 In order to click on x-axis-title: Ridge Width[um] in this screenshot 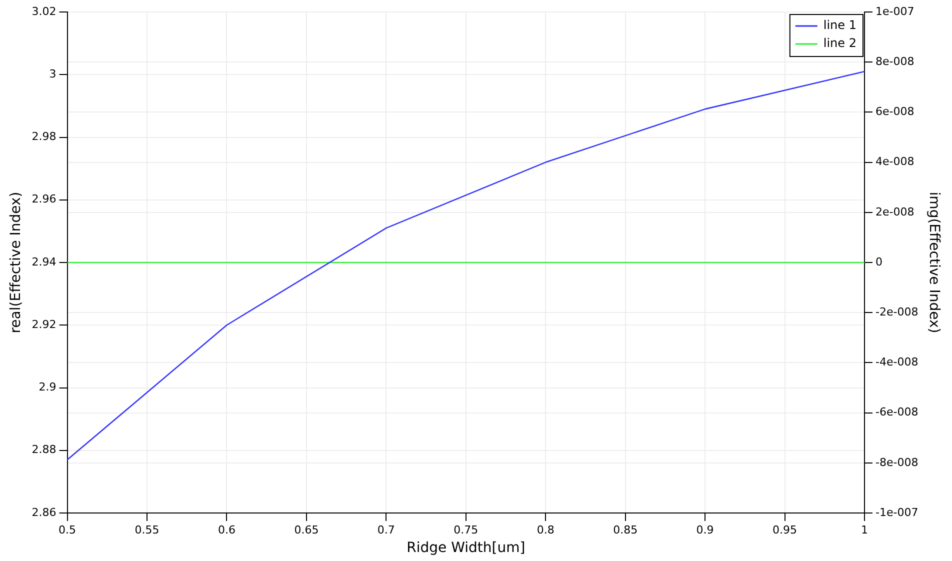, I will do `click(466, 548)`.